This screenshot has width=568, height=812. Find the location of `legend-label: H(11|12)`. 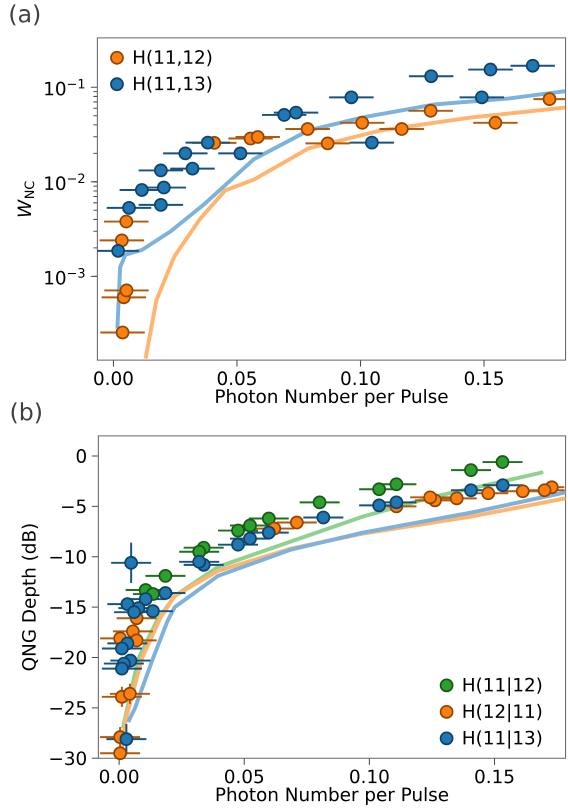

legend-label: H(11|12) is located at coordinates (503, 686).